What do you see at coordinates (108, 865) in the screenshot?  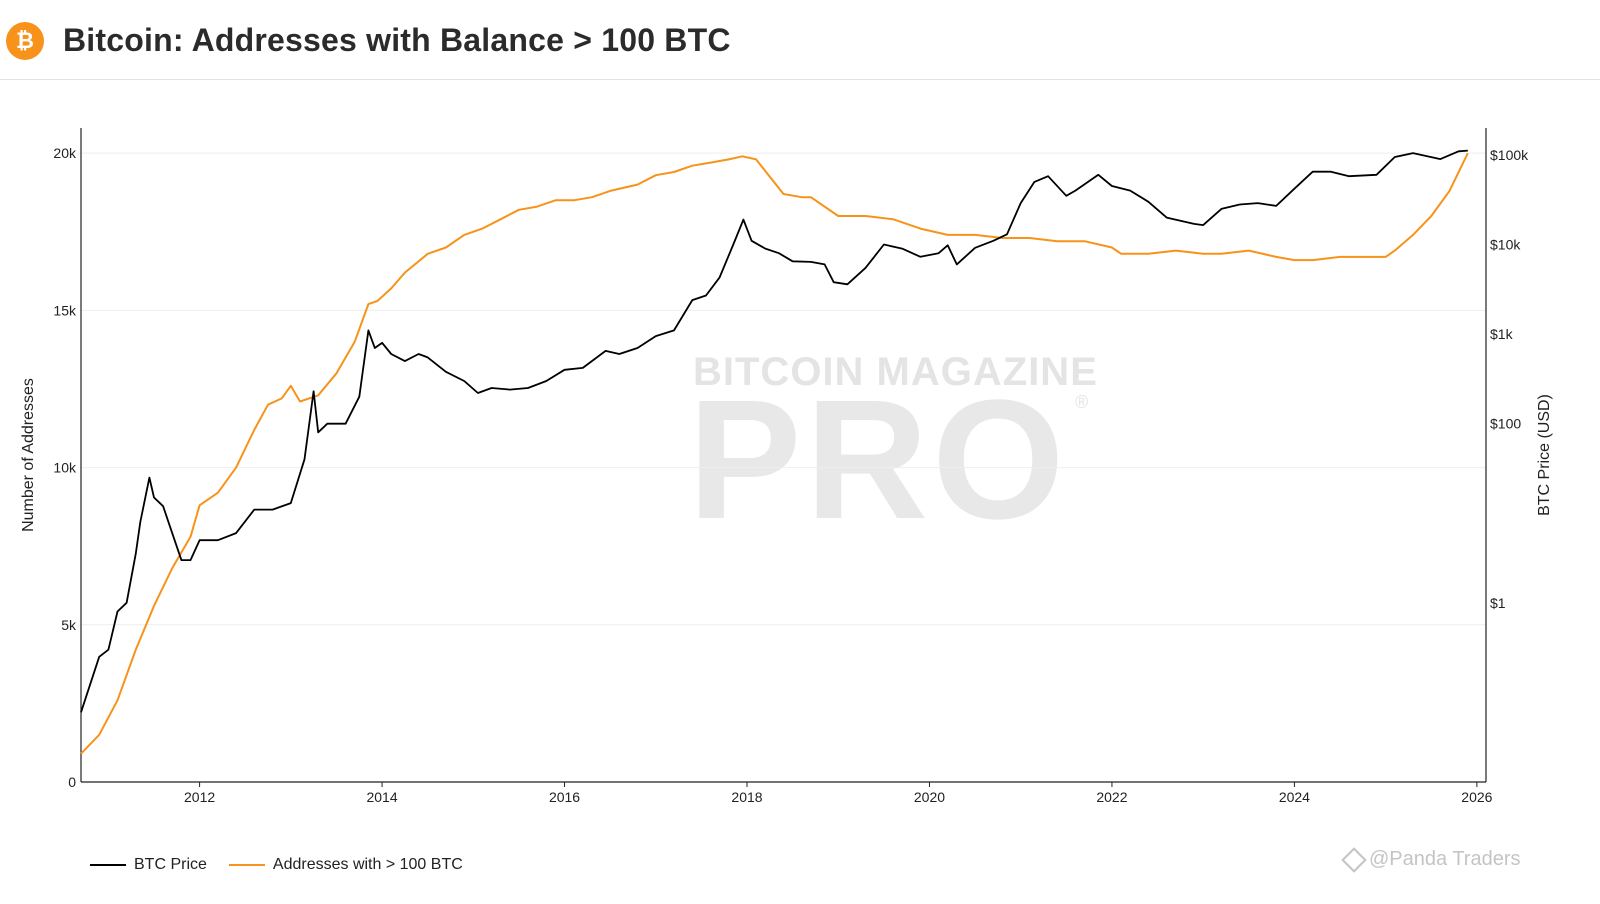 I see `legend-swatch-btc-price` at bounding box center [108, 865].